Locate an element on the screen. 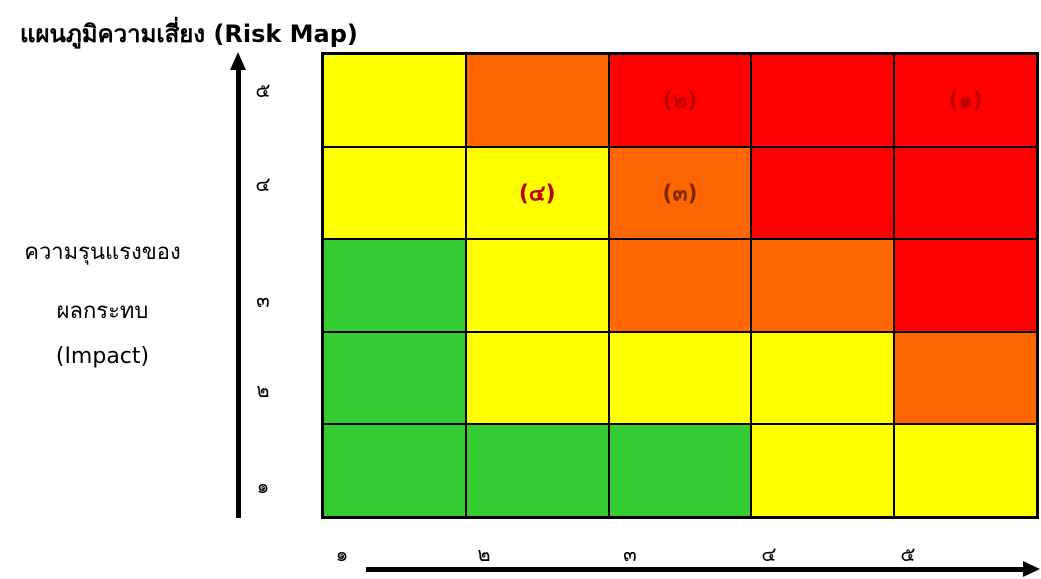 Image resolution: width=1041 pixels, height=579 pixels. risk-cell-x2-y4: (๔) is located at coordinates (537, 193).